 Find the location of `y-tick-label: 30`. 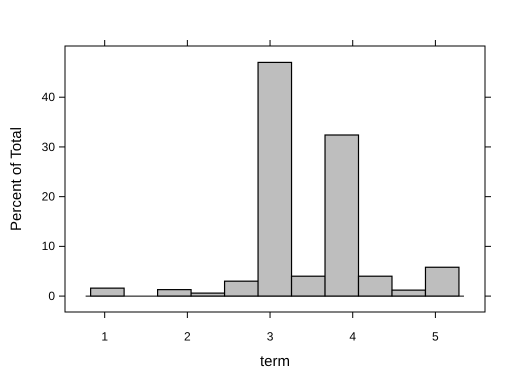

y-tick-label: 30 is located at coordinates (49, 147).